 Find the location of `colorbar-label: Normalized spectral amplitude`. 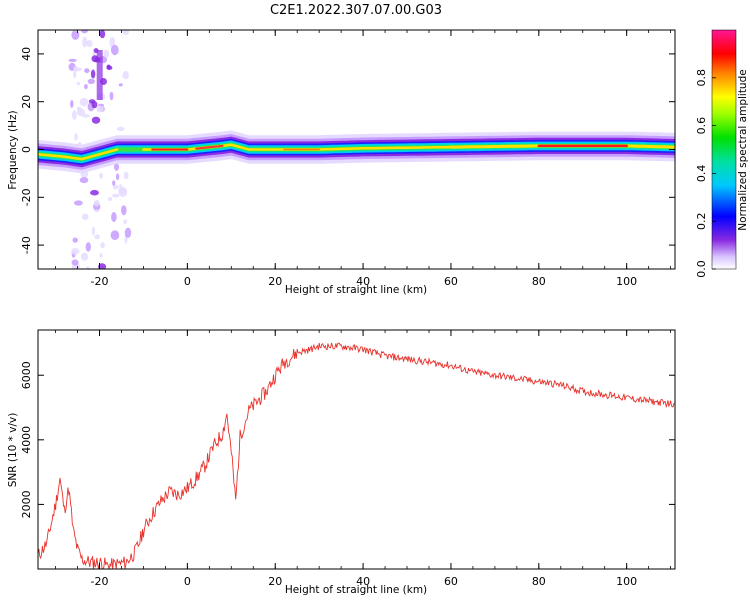

colorbar-label: Normalized spectral amplitude is located at coordinates (743, 149).